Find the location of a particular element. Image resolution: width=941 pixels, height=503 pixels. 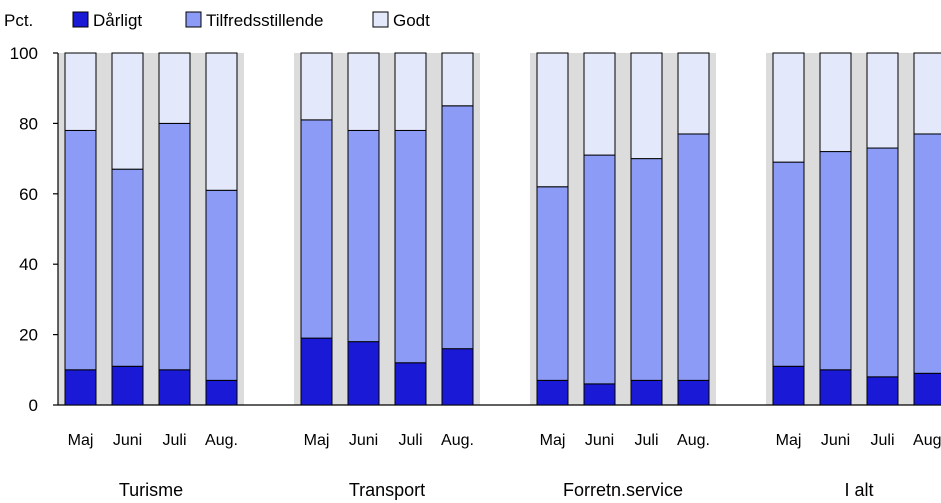

bar-segment-Dårligt-I alt-Aug. is located at coordinates (927, 389).